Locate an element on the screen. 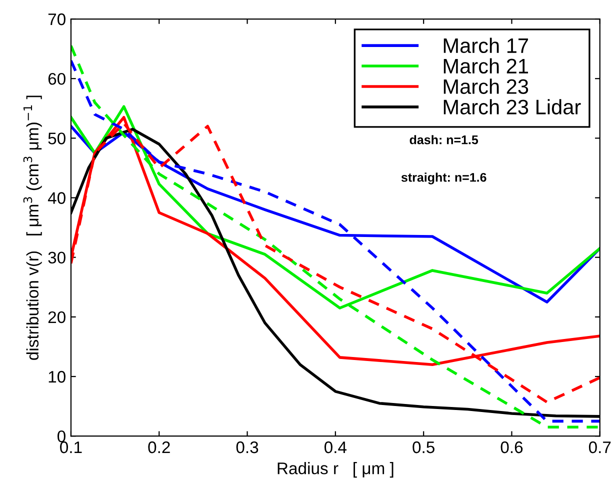 This screenshot has height=495, width=614. y-tick-label: 50 is located at coordinates (57, 138).